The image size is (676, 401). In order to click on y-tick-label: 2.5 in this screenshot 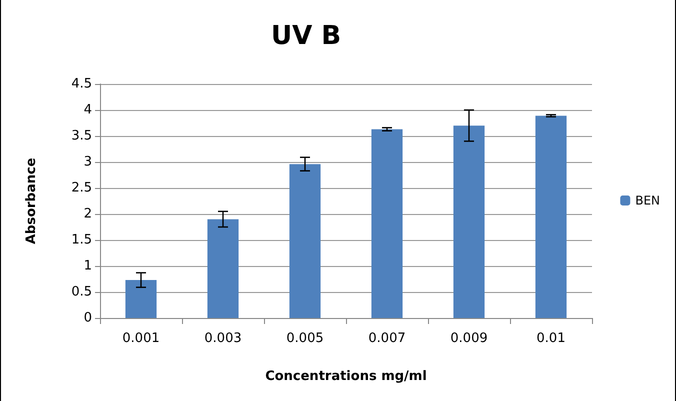, I will do `click(81, 188)`.